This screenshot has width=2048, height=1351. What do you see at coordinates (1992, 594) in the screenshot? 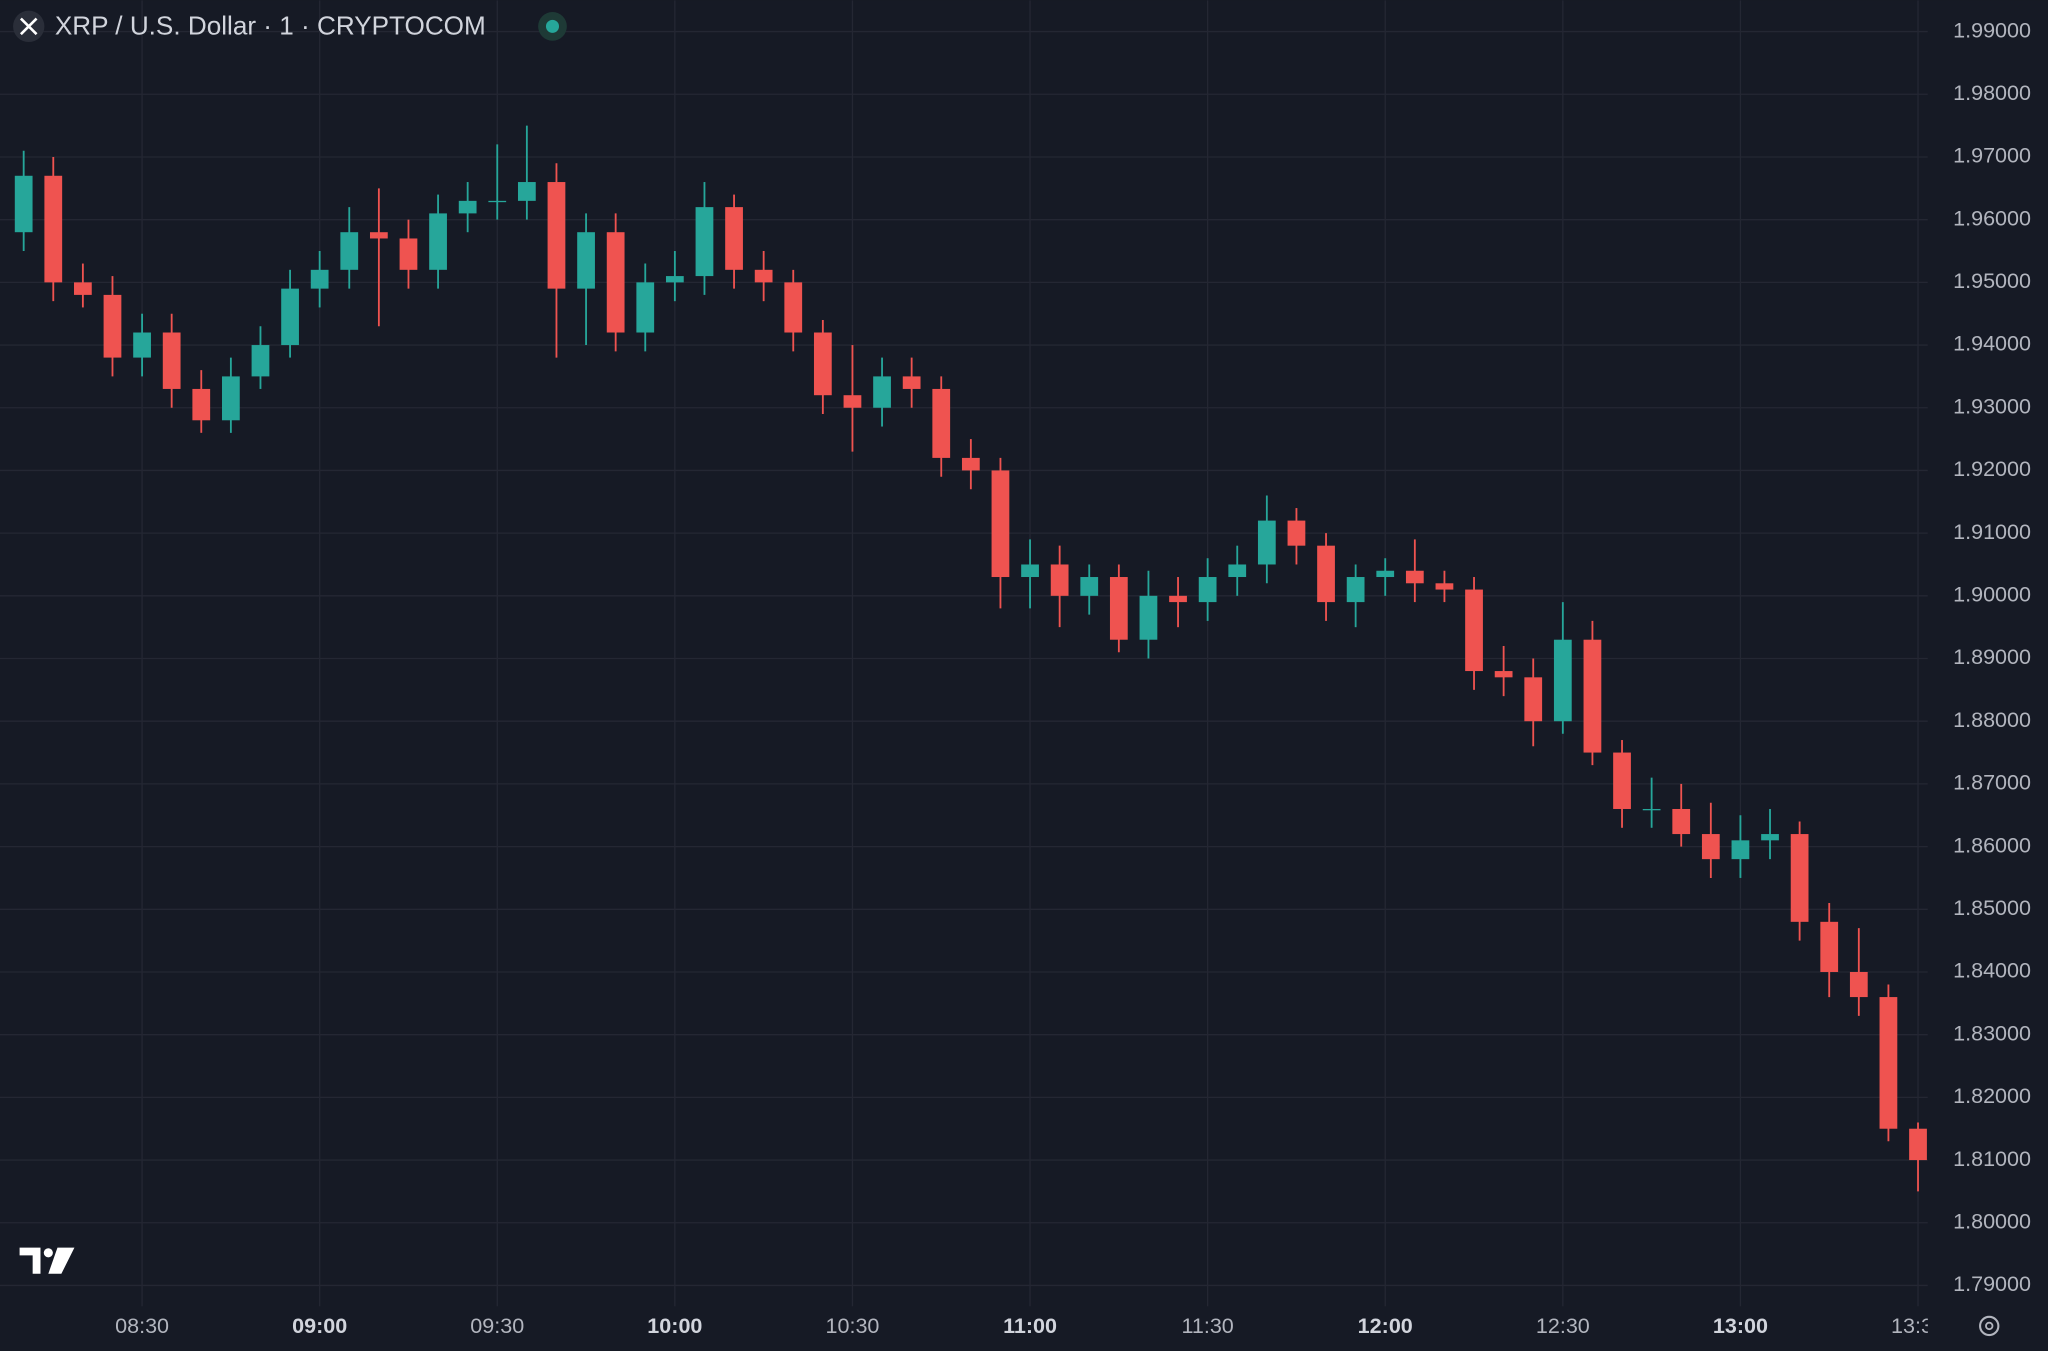
I see `y-tick-label: 1.90000` at bounding box center [1992, 594].